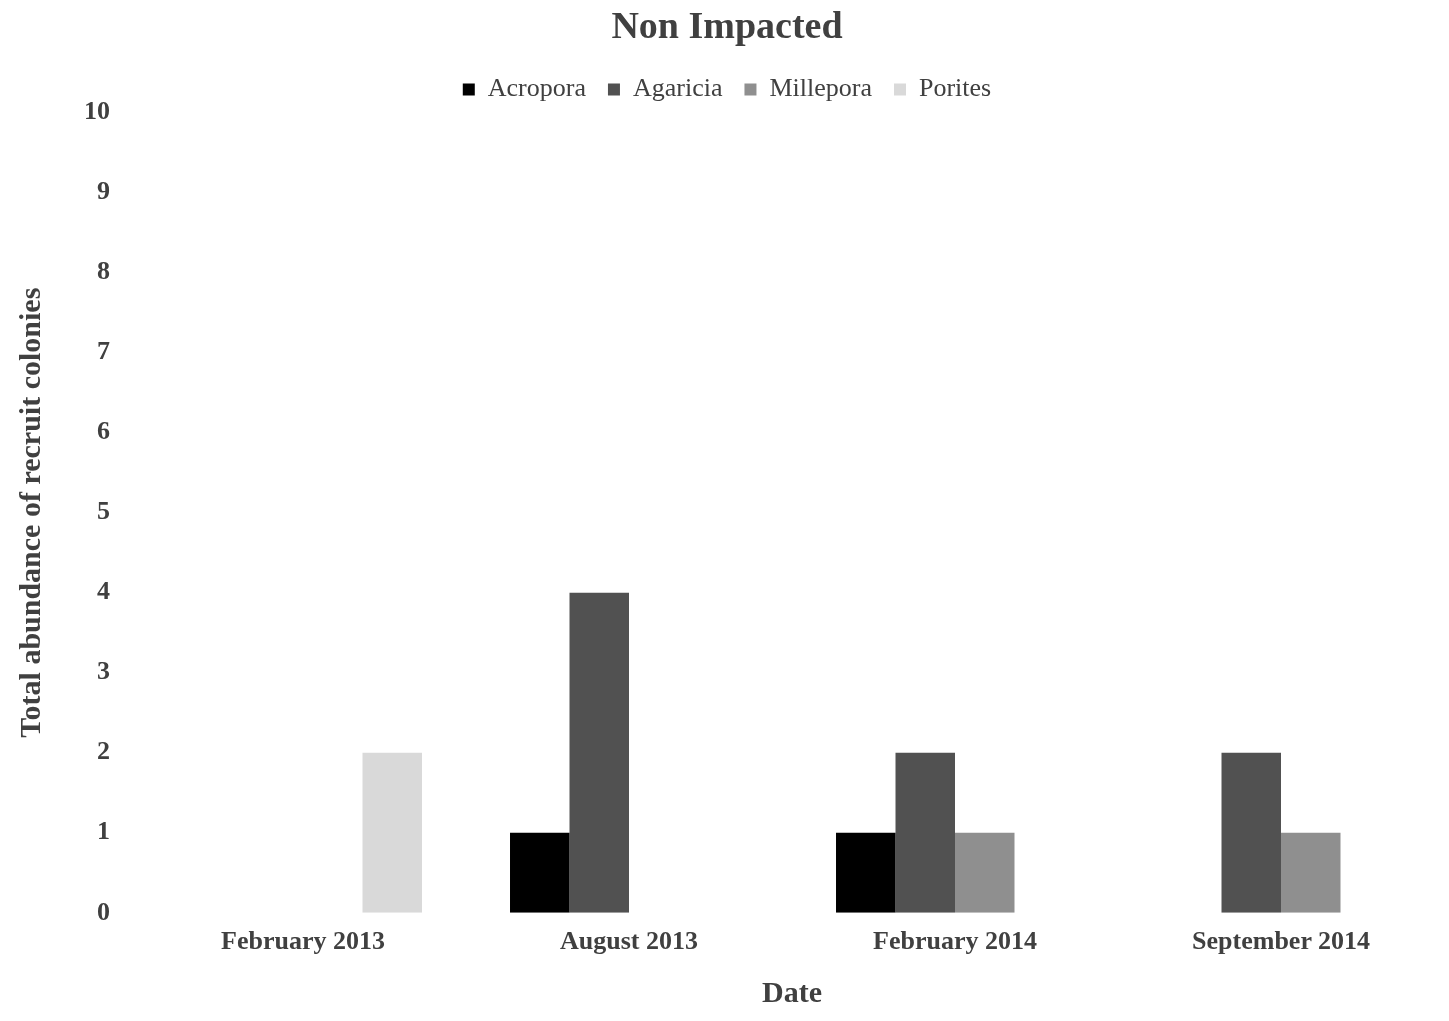 This screenshot has height=1021, width=1449. What do you see at coordinates (792, 991) in the screenshot?
I see `x-axis-title: Date` at bounding box center [792, 991].